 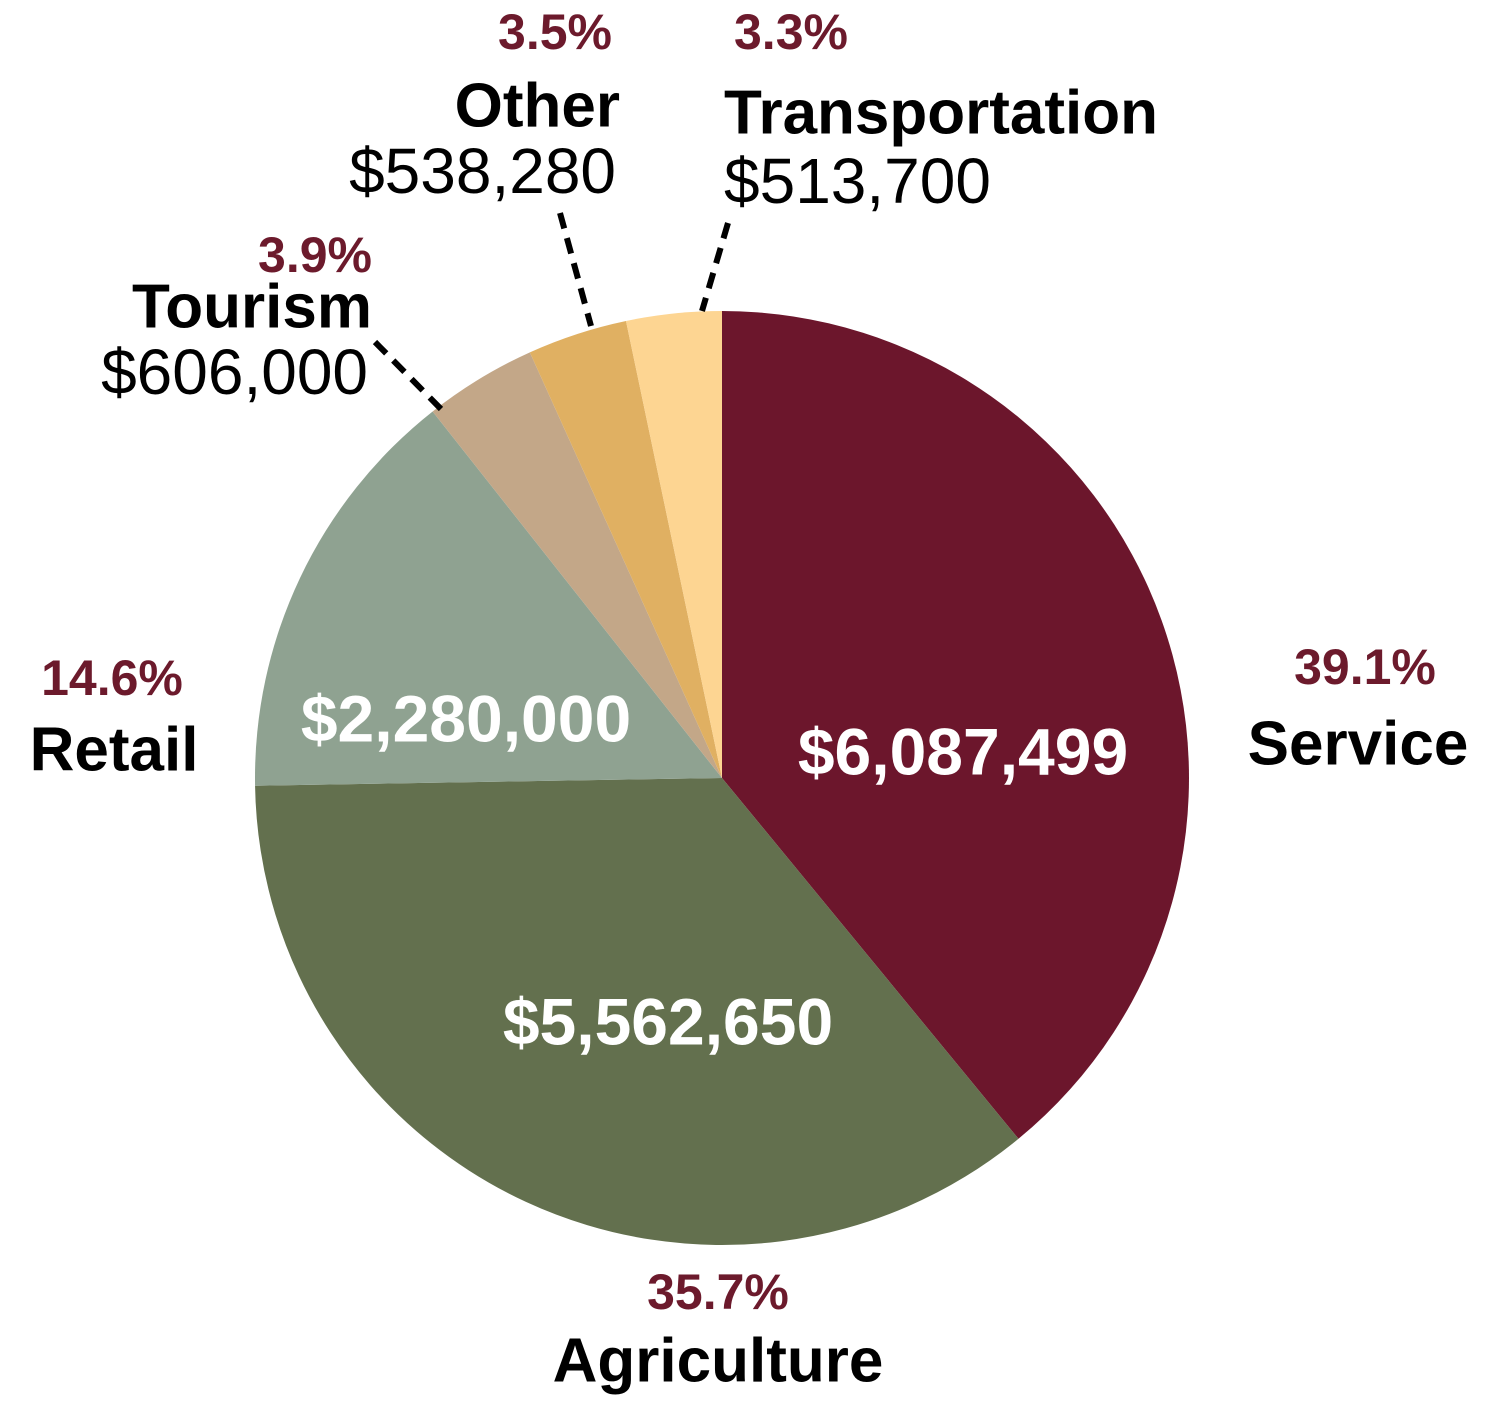 What do you see at coordinates (673, 544) in the screenshot?
I see `pie-slice-transportation` at bounding box center [673, 544].